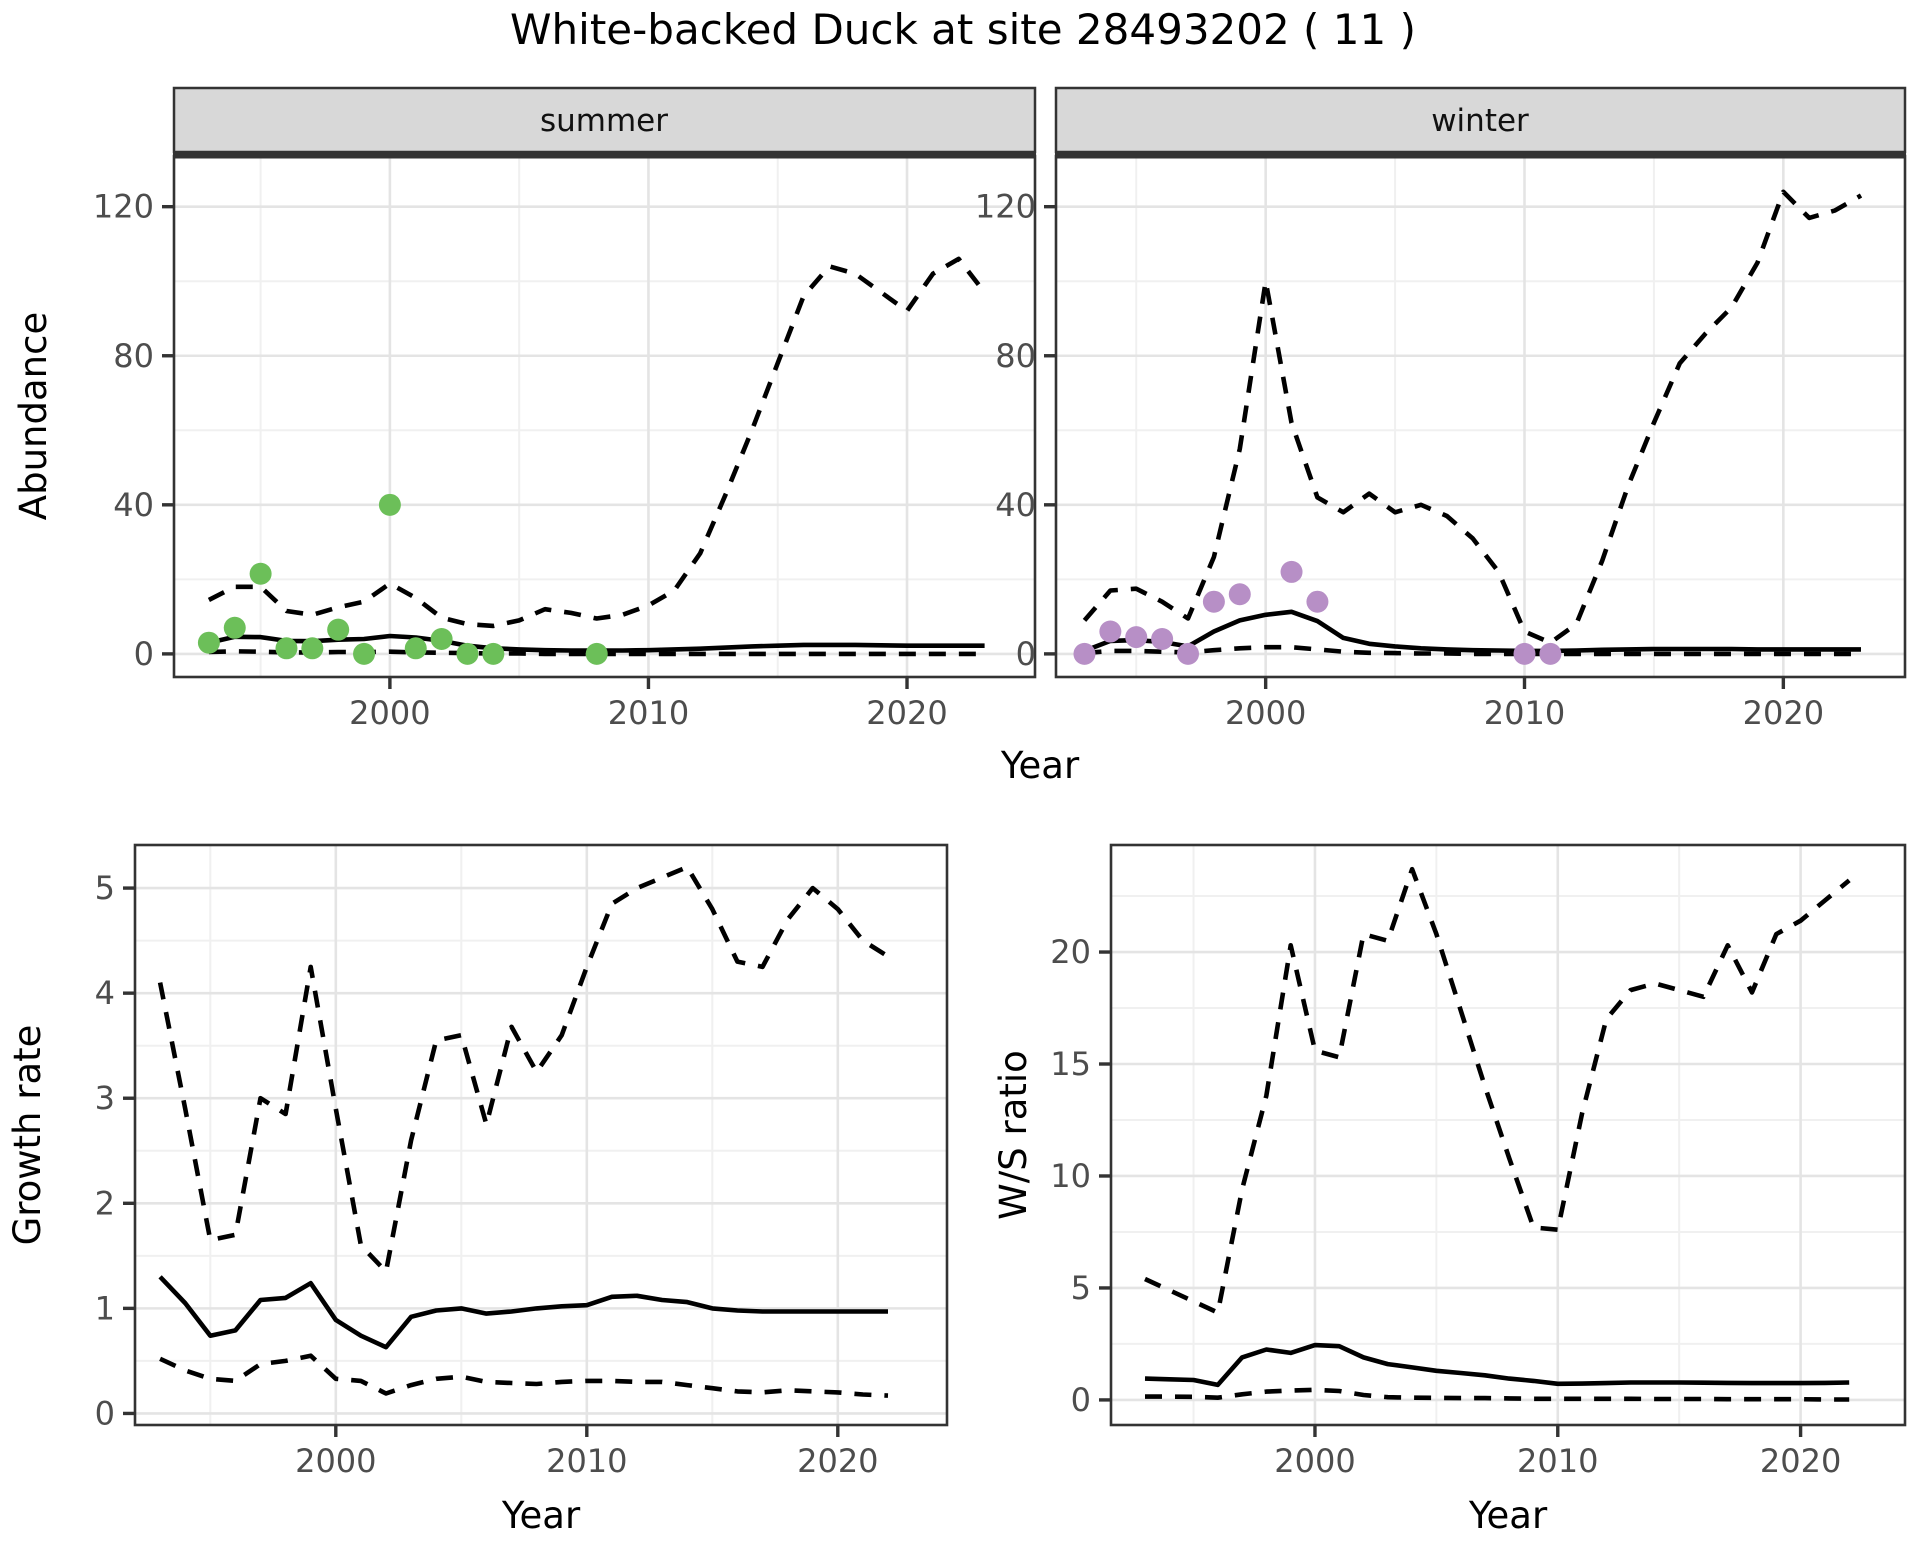 The image size is (1920, 1560). What do you see at coordinates (402, 579) in the screenshot?
I see `summer-observations` at bounding box center [402, 579].